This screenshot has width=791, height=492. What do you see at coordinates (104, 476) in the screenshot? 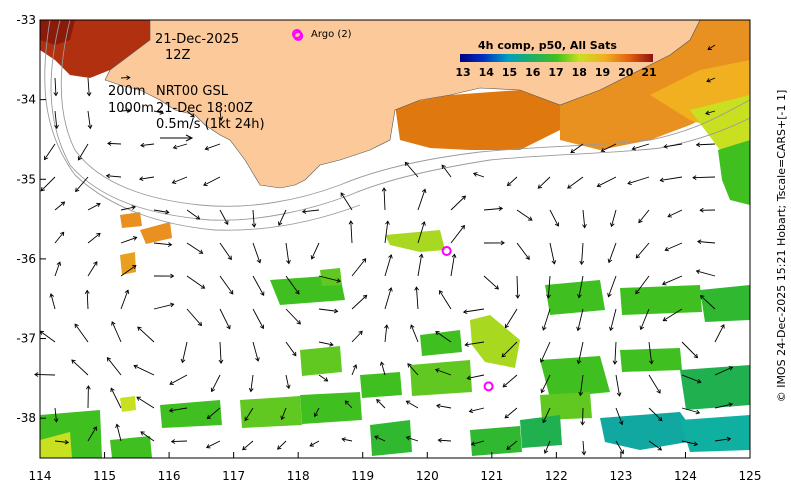
I see `x-tick-label: 115` at bounding box center [104, 476].